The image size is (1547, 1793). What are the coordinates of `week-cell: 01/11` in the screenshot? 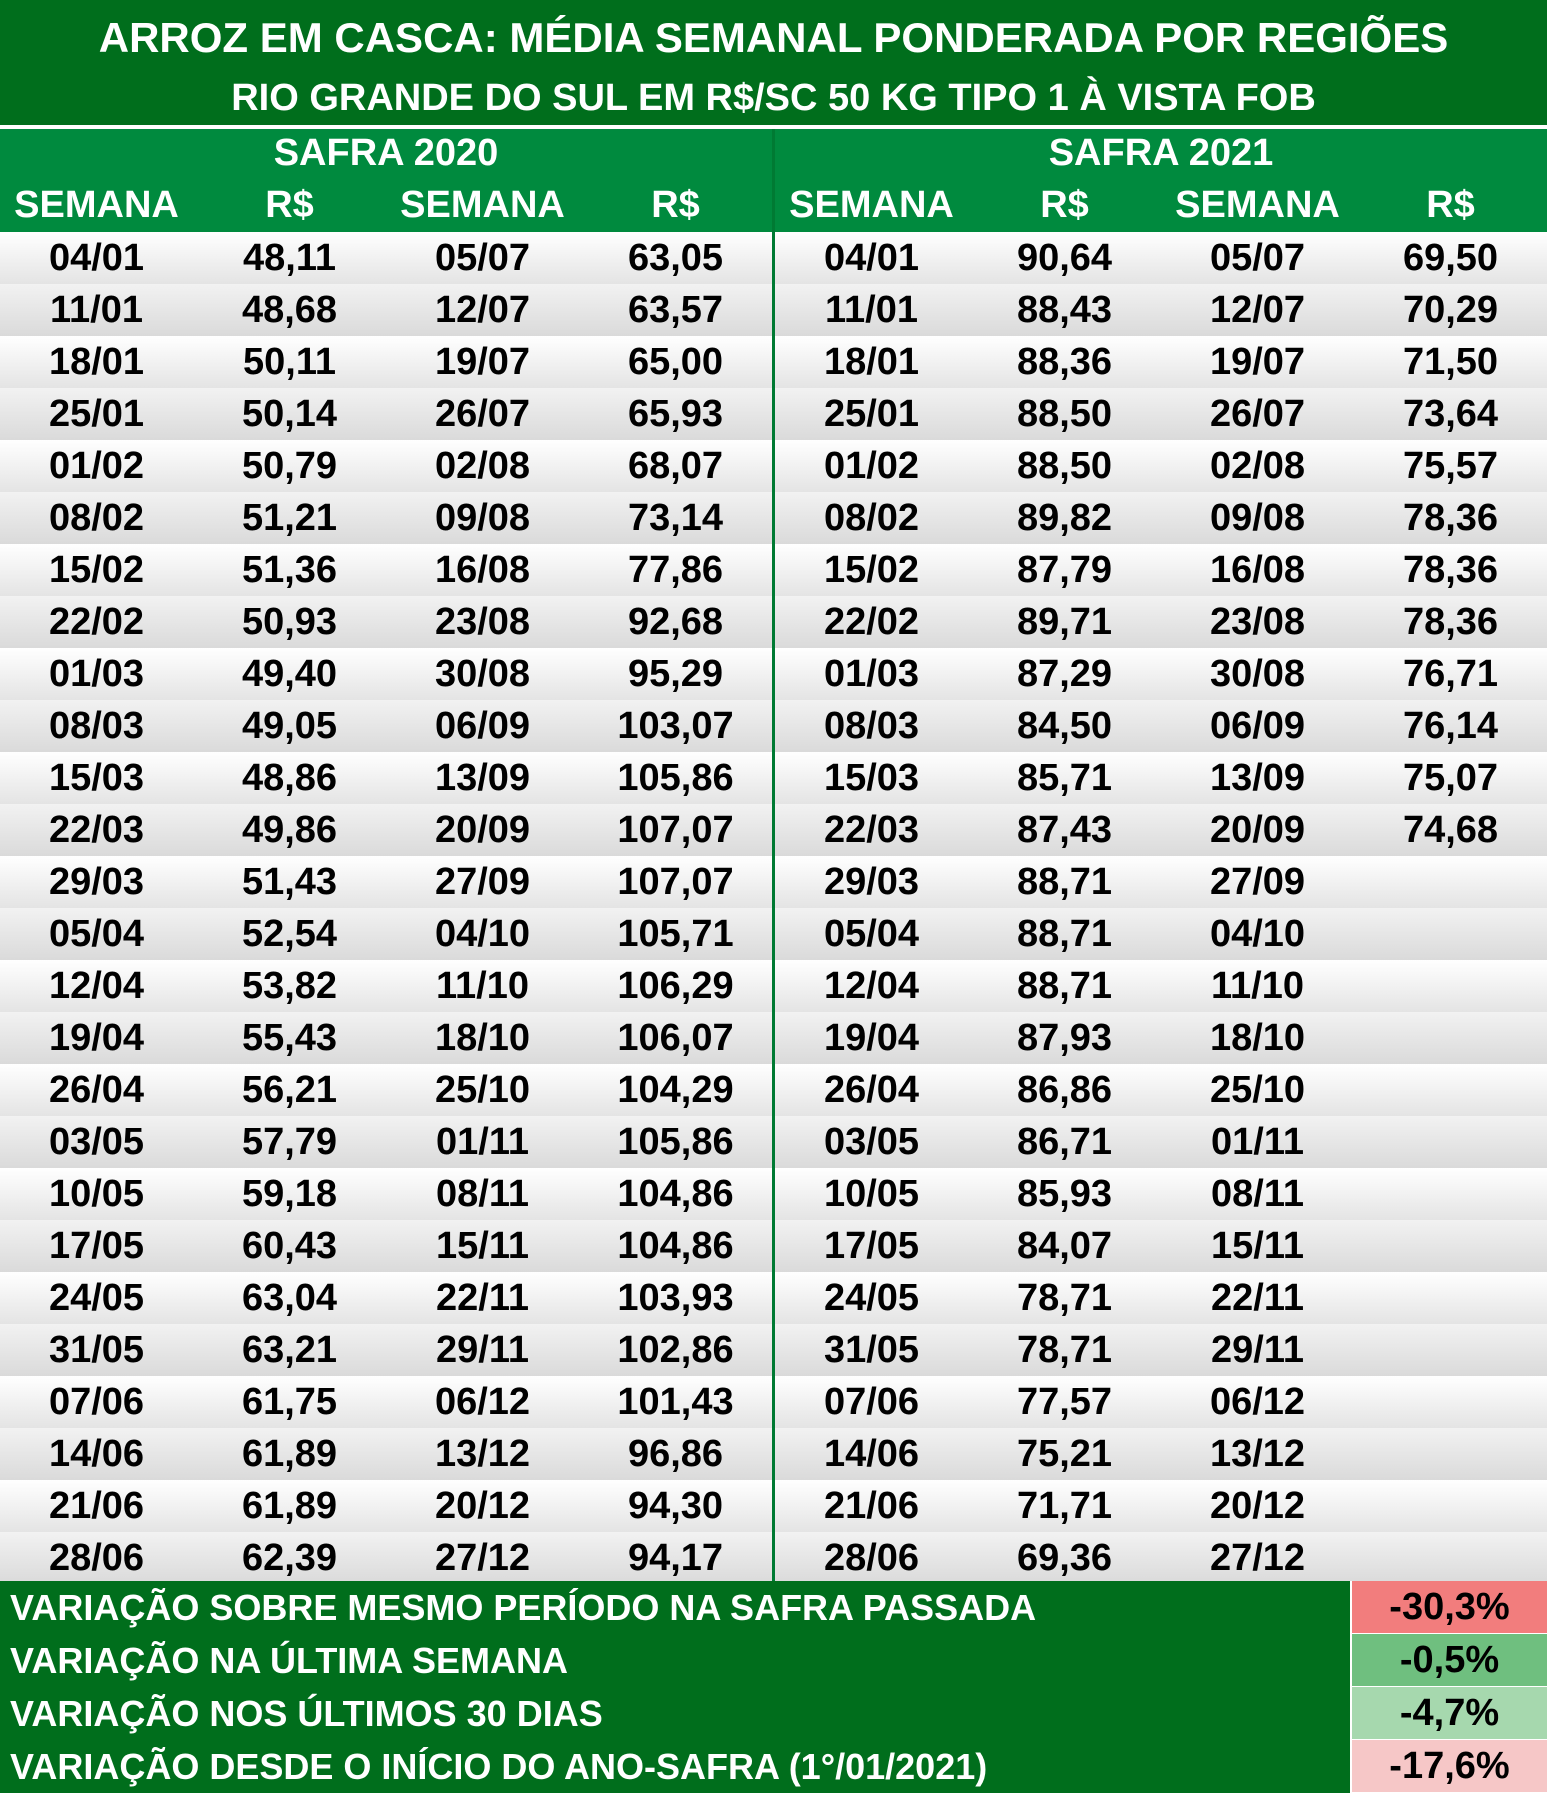 It's located at (1257, 1142).